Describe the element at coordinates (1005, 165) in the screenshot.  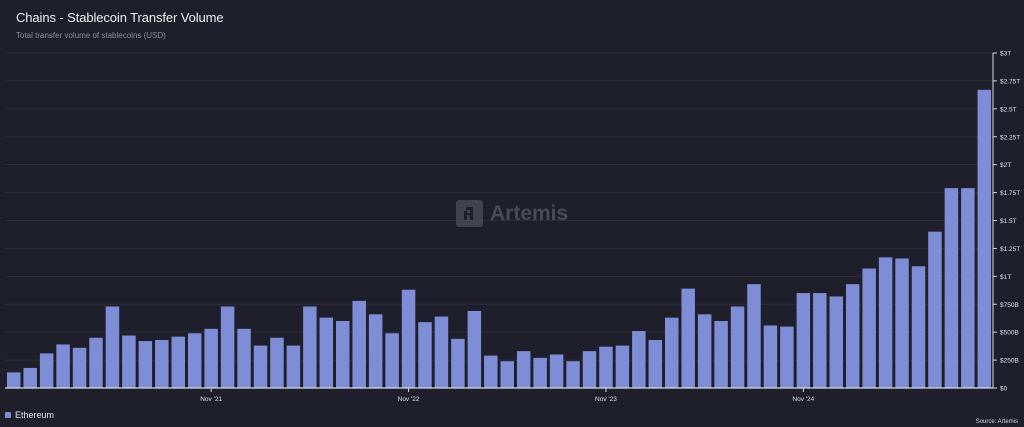
I see `y-tick-label: $2T` at that location.